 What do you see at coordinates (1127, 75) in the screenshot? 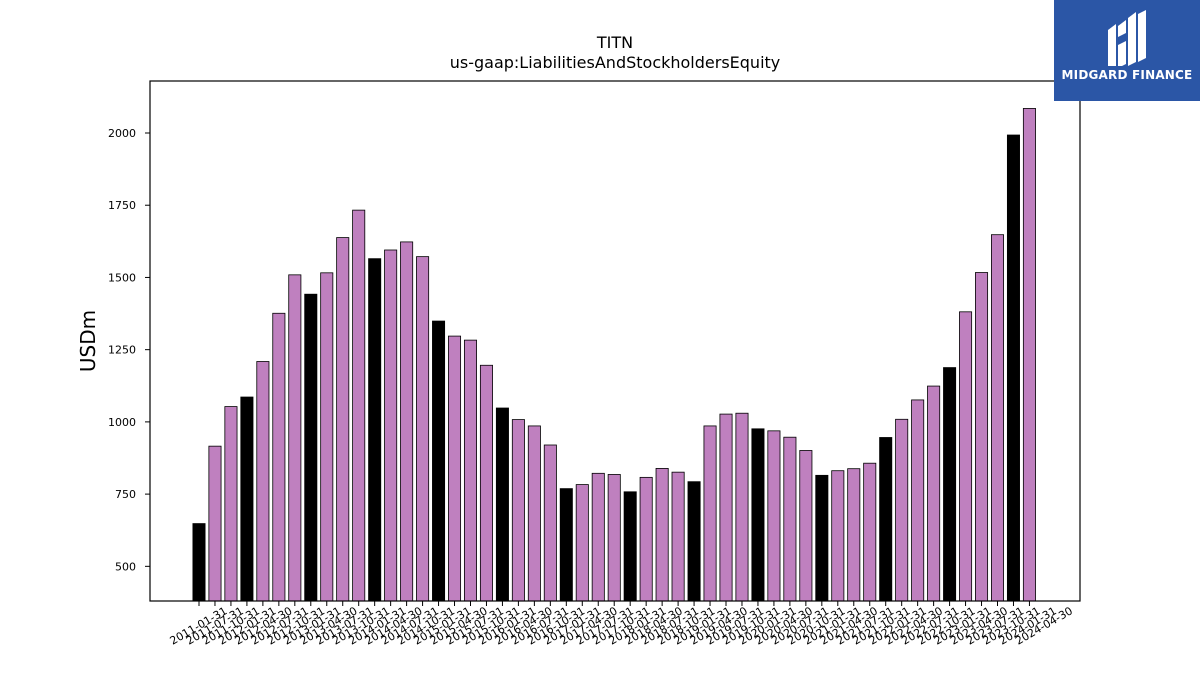
I see `logo-text: MIDGARD FINANCE` at bounding box center [1127, 75].